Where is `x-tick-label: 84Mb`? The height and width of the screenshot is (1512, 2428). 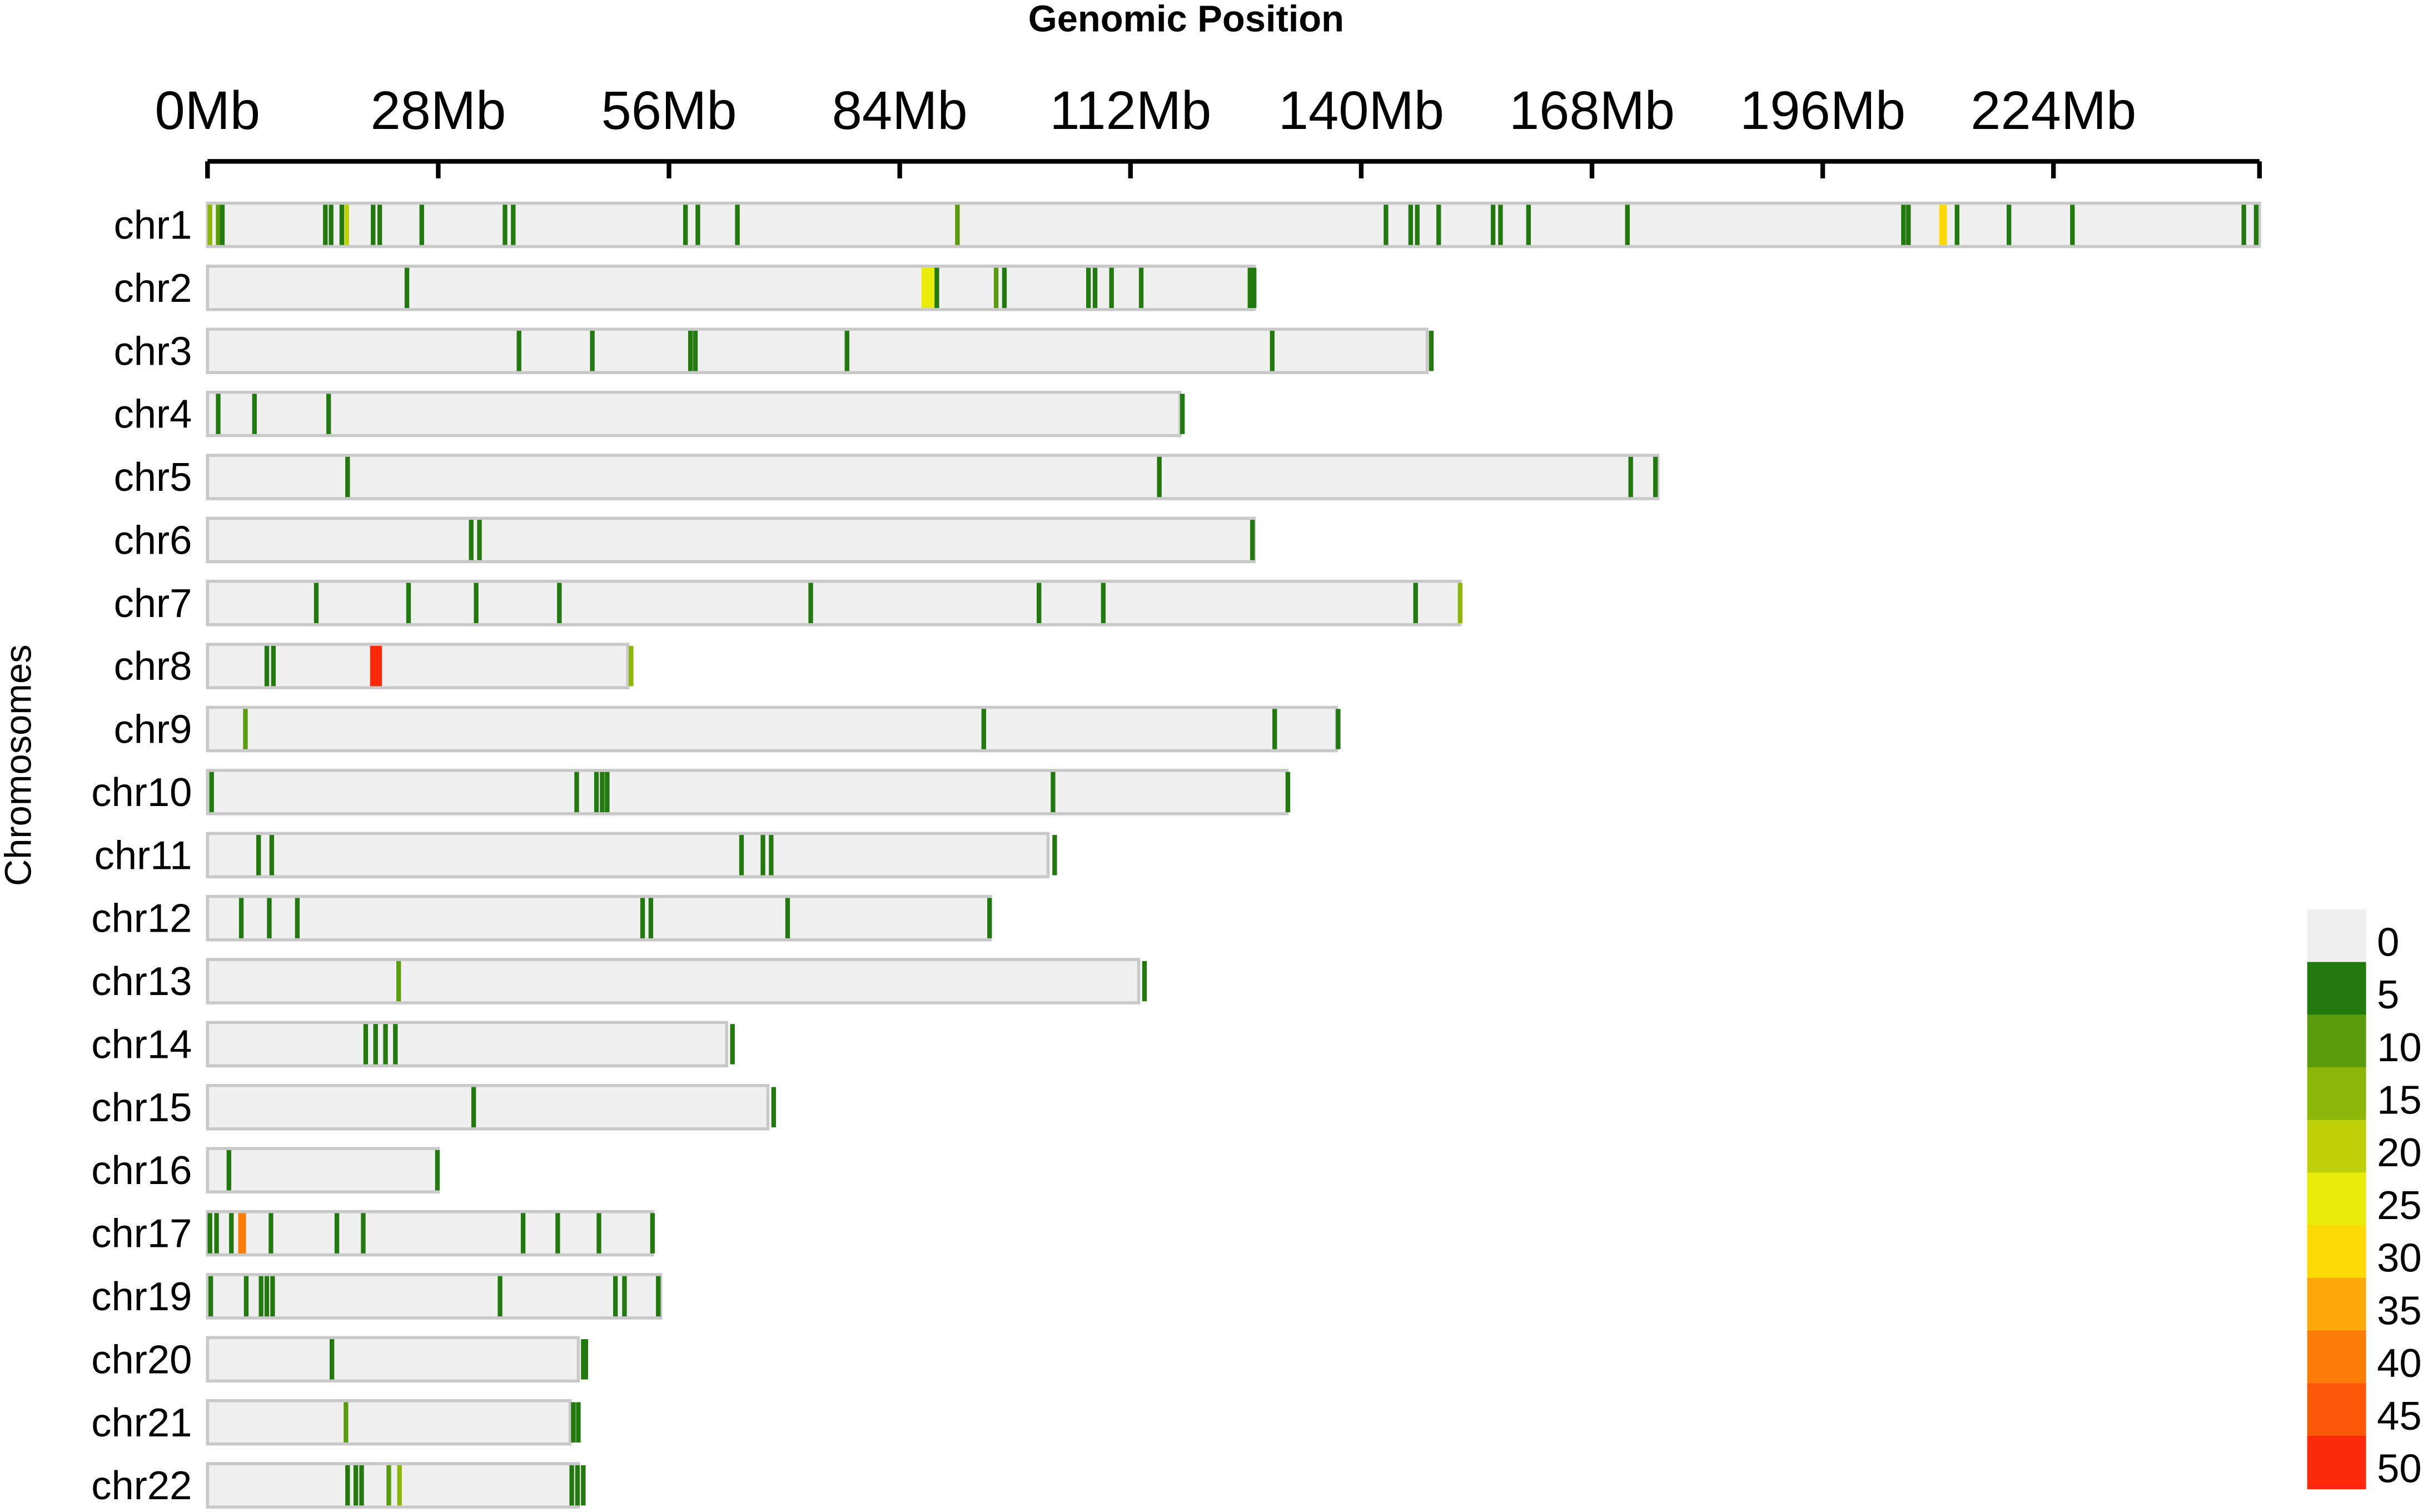 x-tick-label: 84Mb is located at coordinates (900, 110).